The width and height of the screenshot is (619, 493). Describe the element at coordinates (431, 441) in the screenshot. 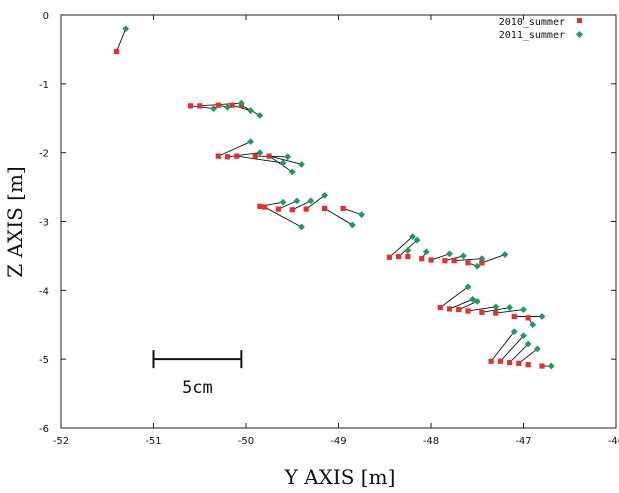

I see `x-tick-label: -48` at that location.